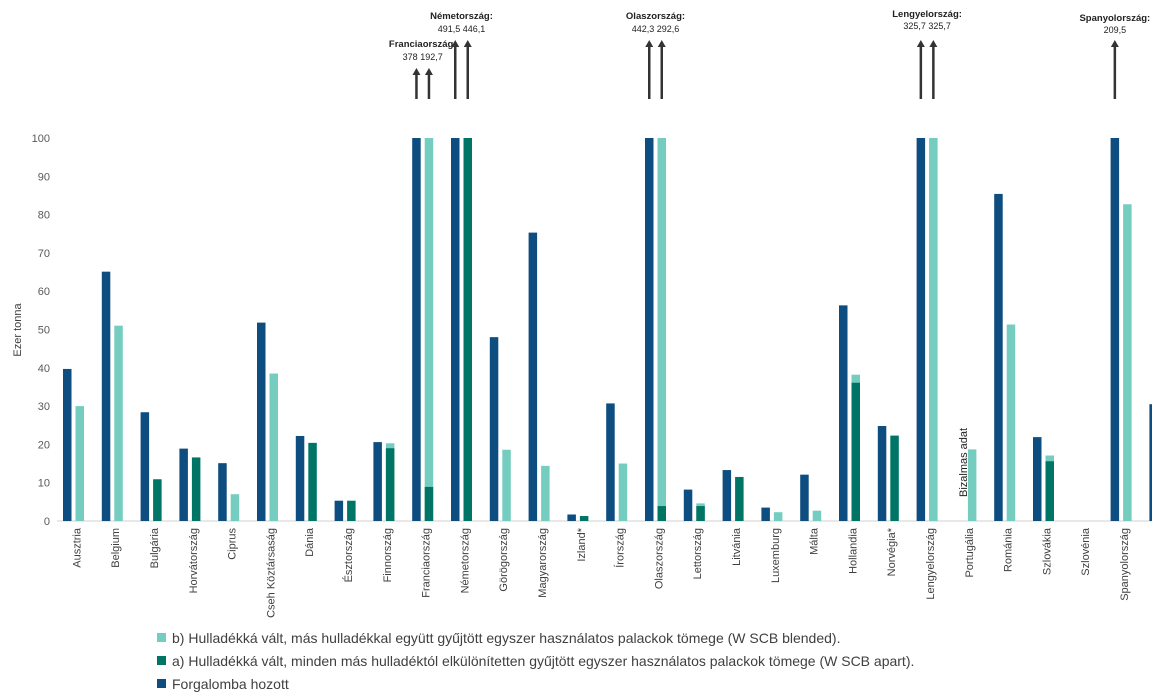 Image resolution: width=1152 pixels, height=696 pixels. What do you see at coordinates (196, 489) in the screenshot?
I see `bar-apart-horvatorszag` at bounding box center [196, 489].